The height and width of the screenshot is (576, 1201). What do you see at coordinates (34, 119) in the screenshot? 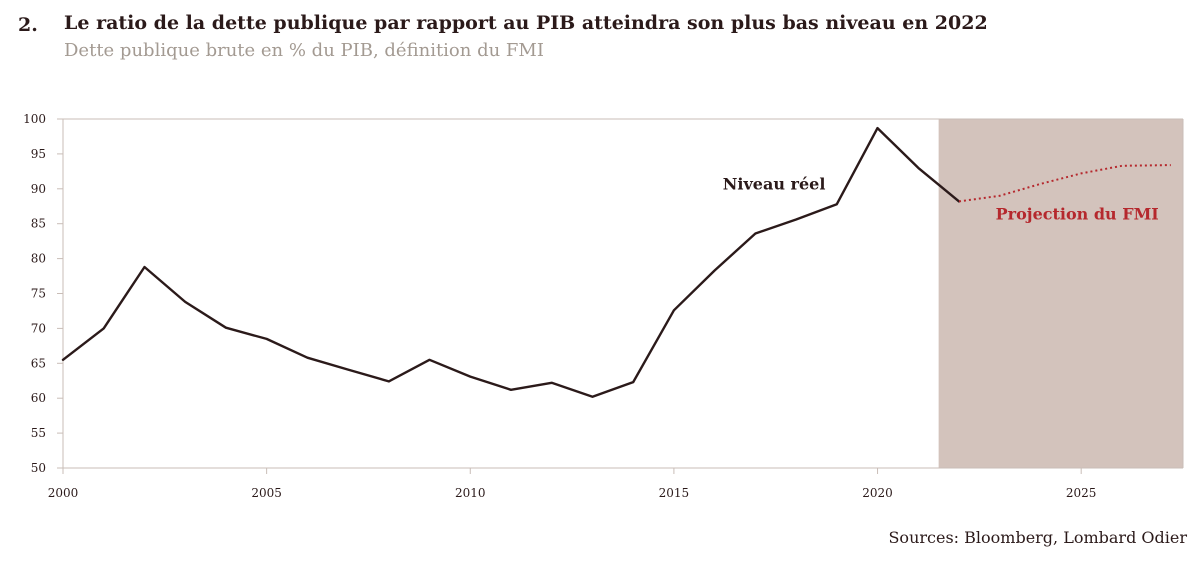
I see `y-tick-label: 100` at bounding box center [34, 119].